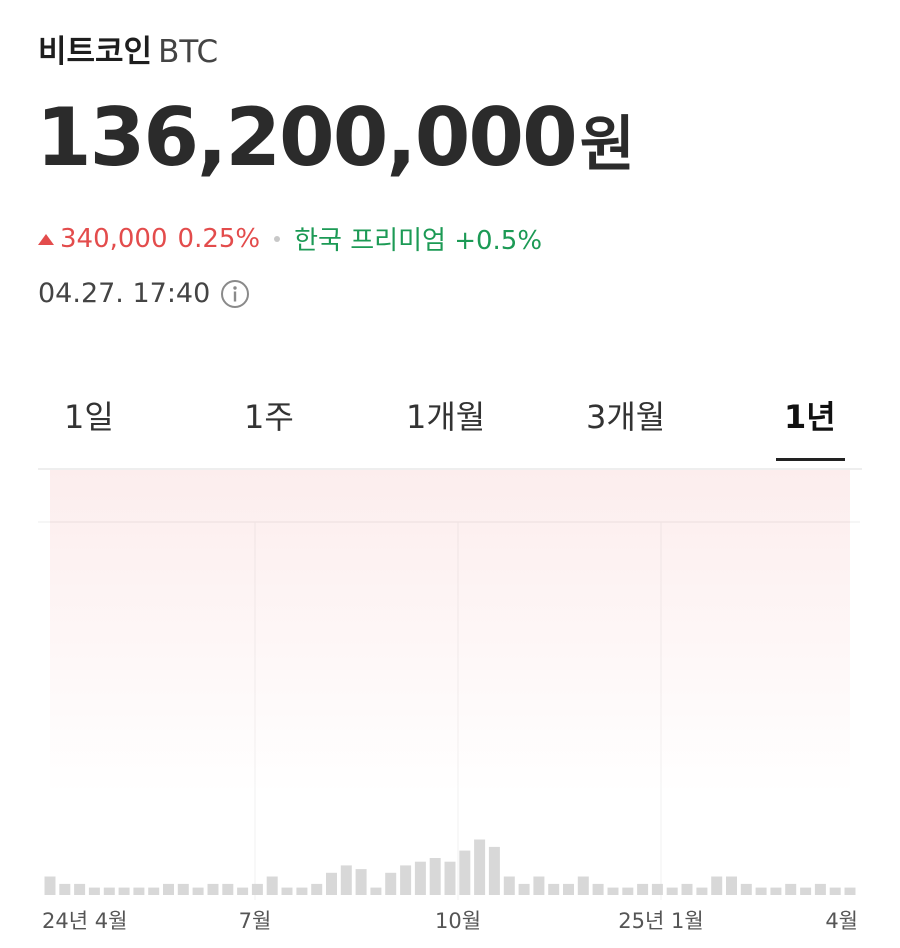 The image size is (900, 948). Describe the element at coordinates (277, 238) in the screenshot. I see `separator-dot` at that location.